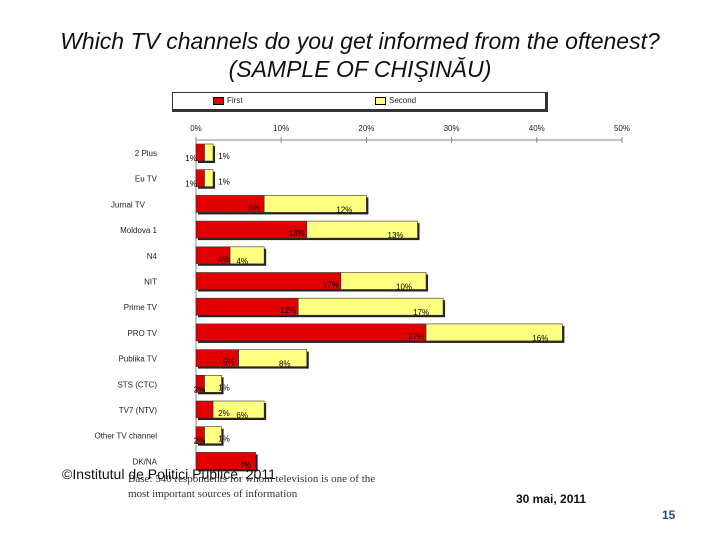 Image resolution: width=720 pixels, height=540 pixels. Describe the element at coordinates (537, 128) in the screenshot. I see `x-tick-label: 40%` at that location.